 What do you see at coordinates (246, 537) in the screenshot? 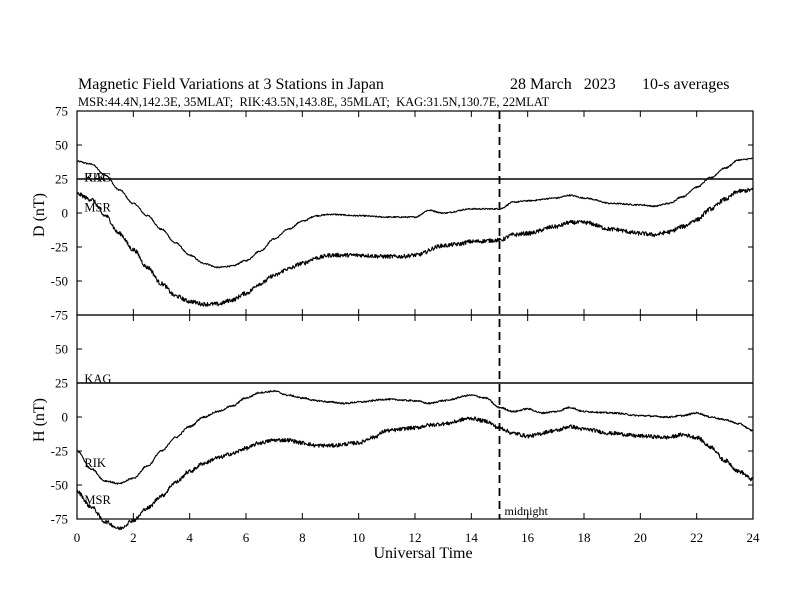
I see `x-tick-label: 6` at bounding box center [246, 537].